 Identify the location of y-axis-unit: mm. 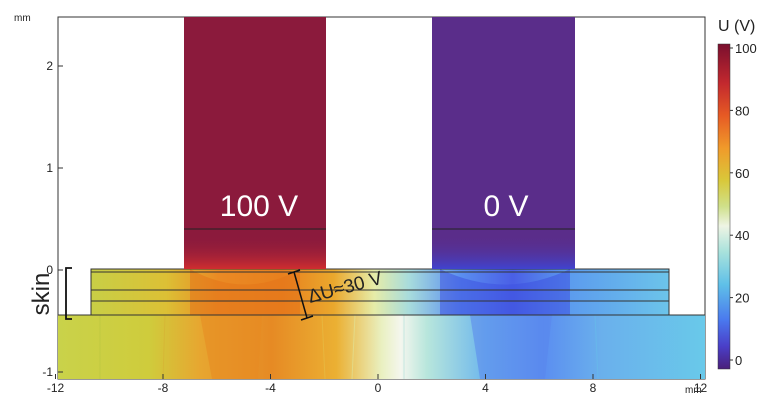
(22, 18).